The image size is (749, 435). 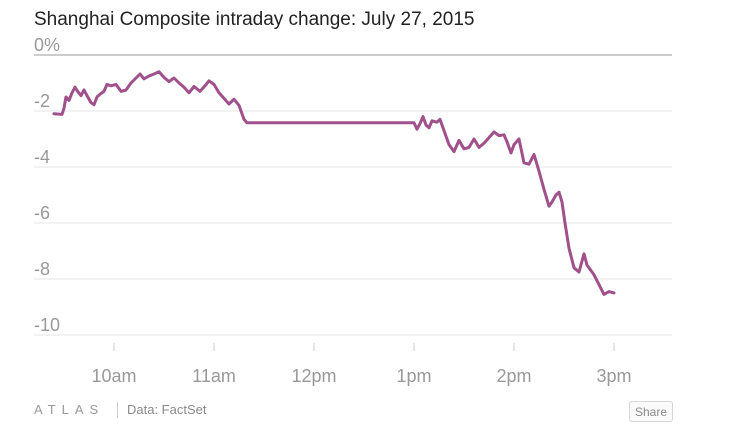 What do you see at coordinates (167, 409) in the screenshot?
I see `data-source: Data: FactSet` at bounding box center [167, 409].